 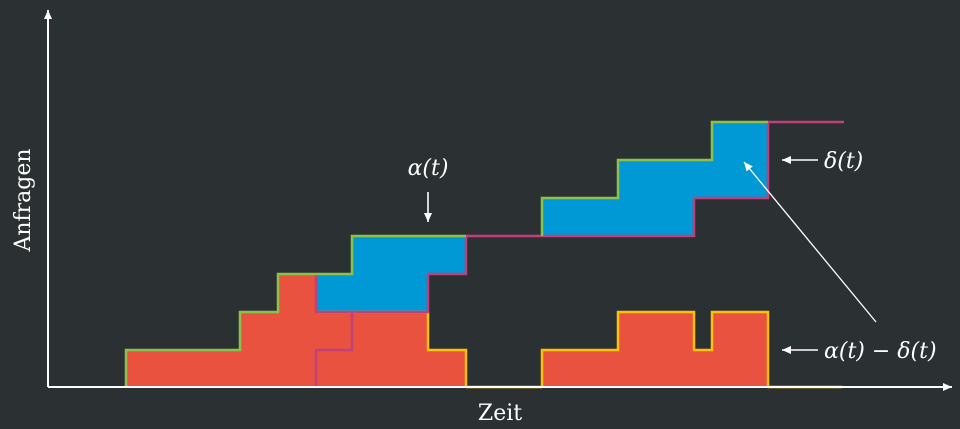 What do you see at coordinates (500, 412) in the screenshot?
I see `x-axis-label: Zeit` at bounding box center [500, 412].